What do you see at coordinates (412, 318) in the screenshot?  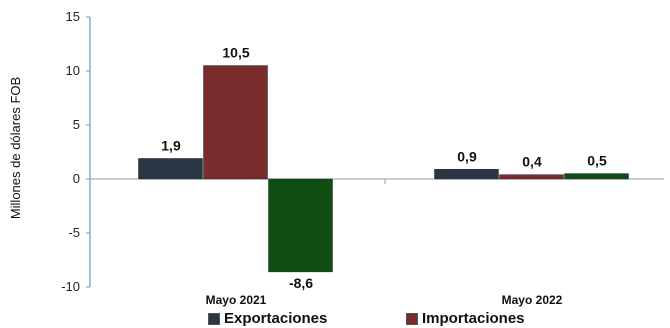 I see `legend-swatch-importaciones` at bounding box center [412, 318].